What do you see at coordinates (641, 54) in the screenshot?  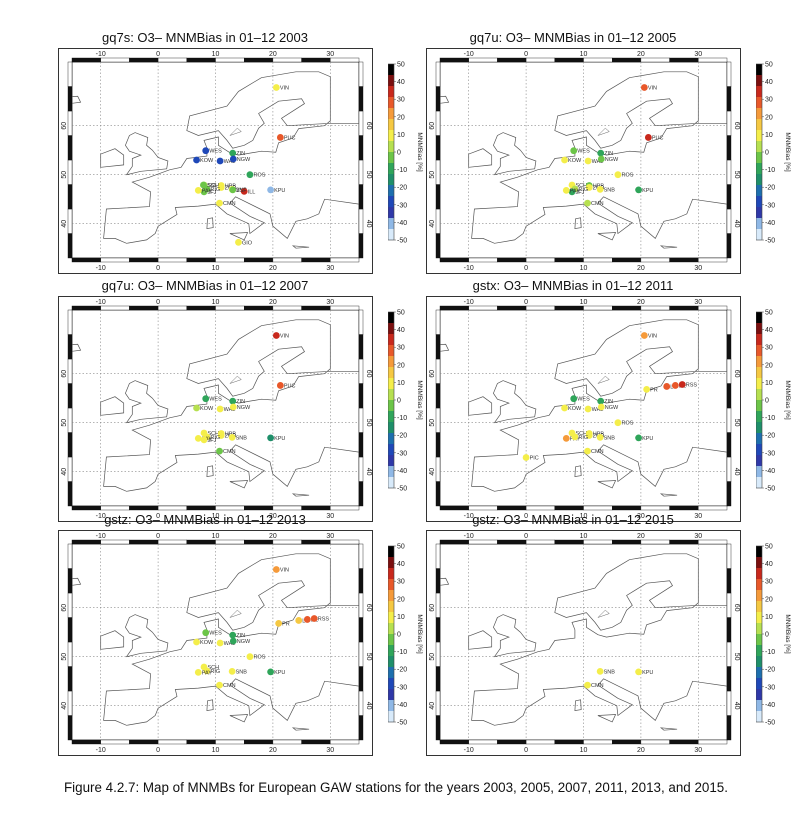 I see `lon-tick-label-top: 20` at bounding box center [641, 54].